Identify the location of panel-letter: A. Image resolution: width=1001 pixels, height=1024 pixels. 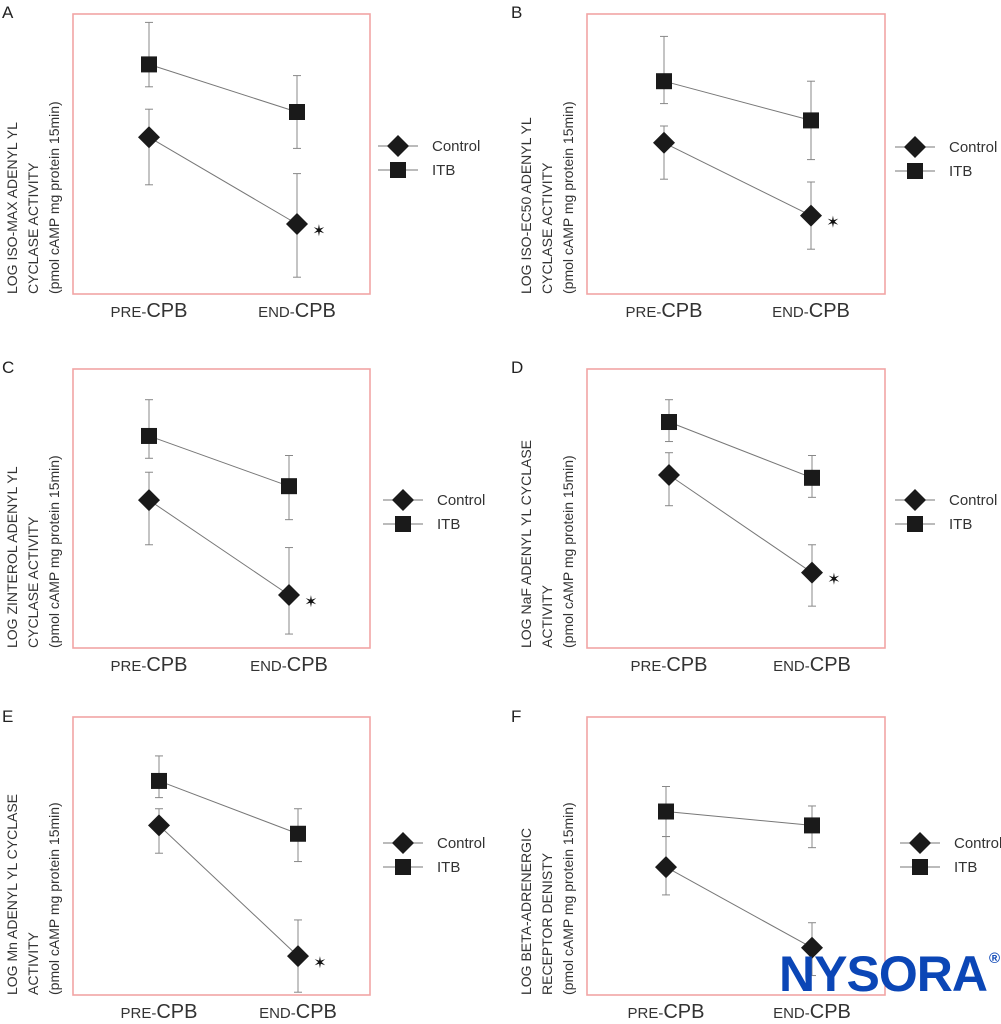
(8, 12).